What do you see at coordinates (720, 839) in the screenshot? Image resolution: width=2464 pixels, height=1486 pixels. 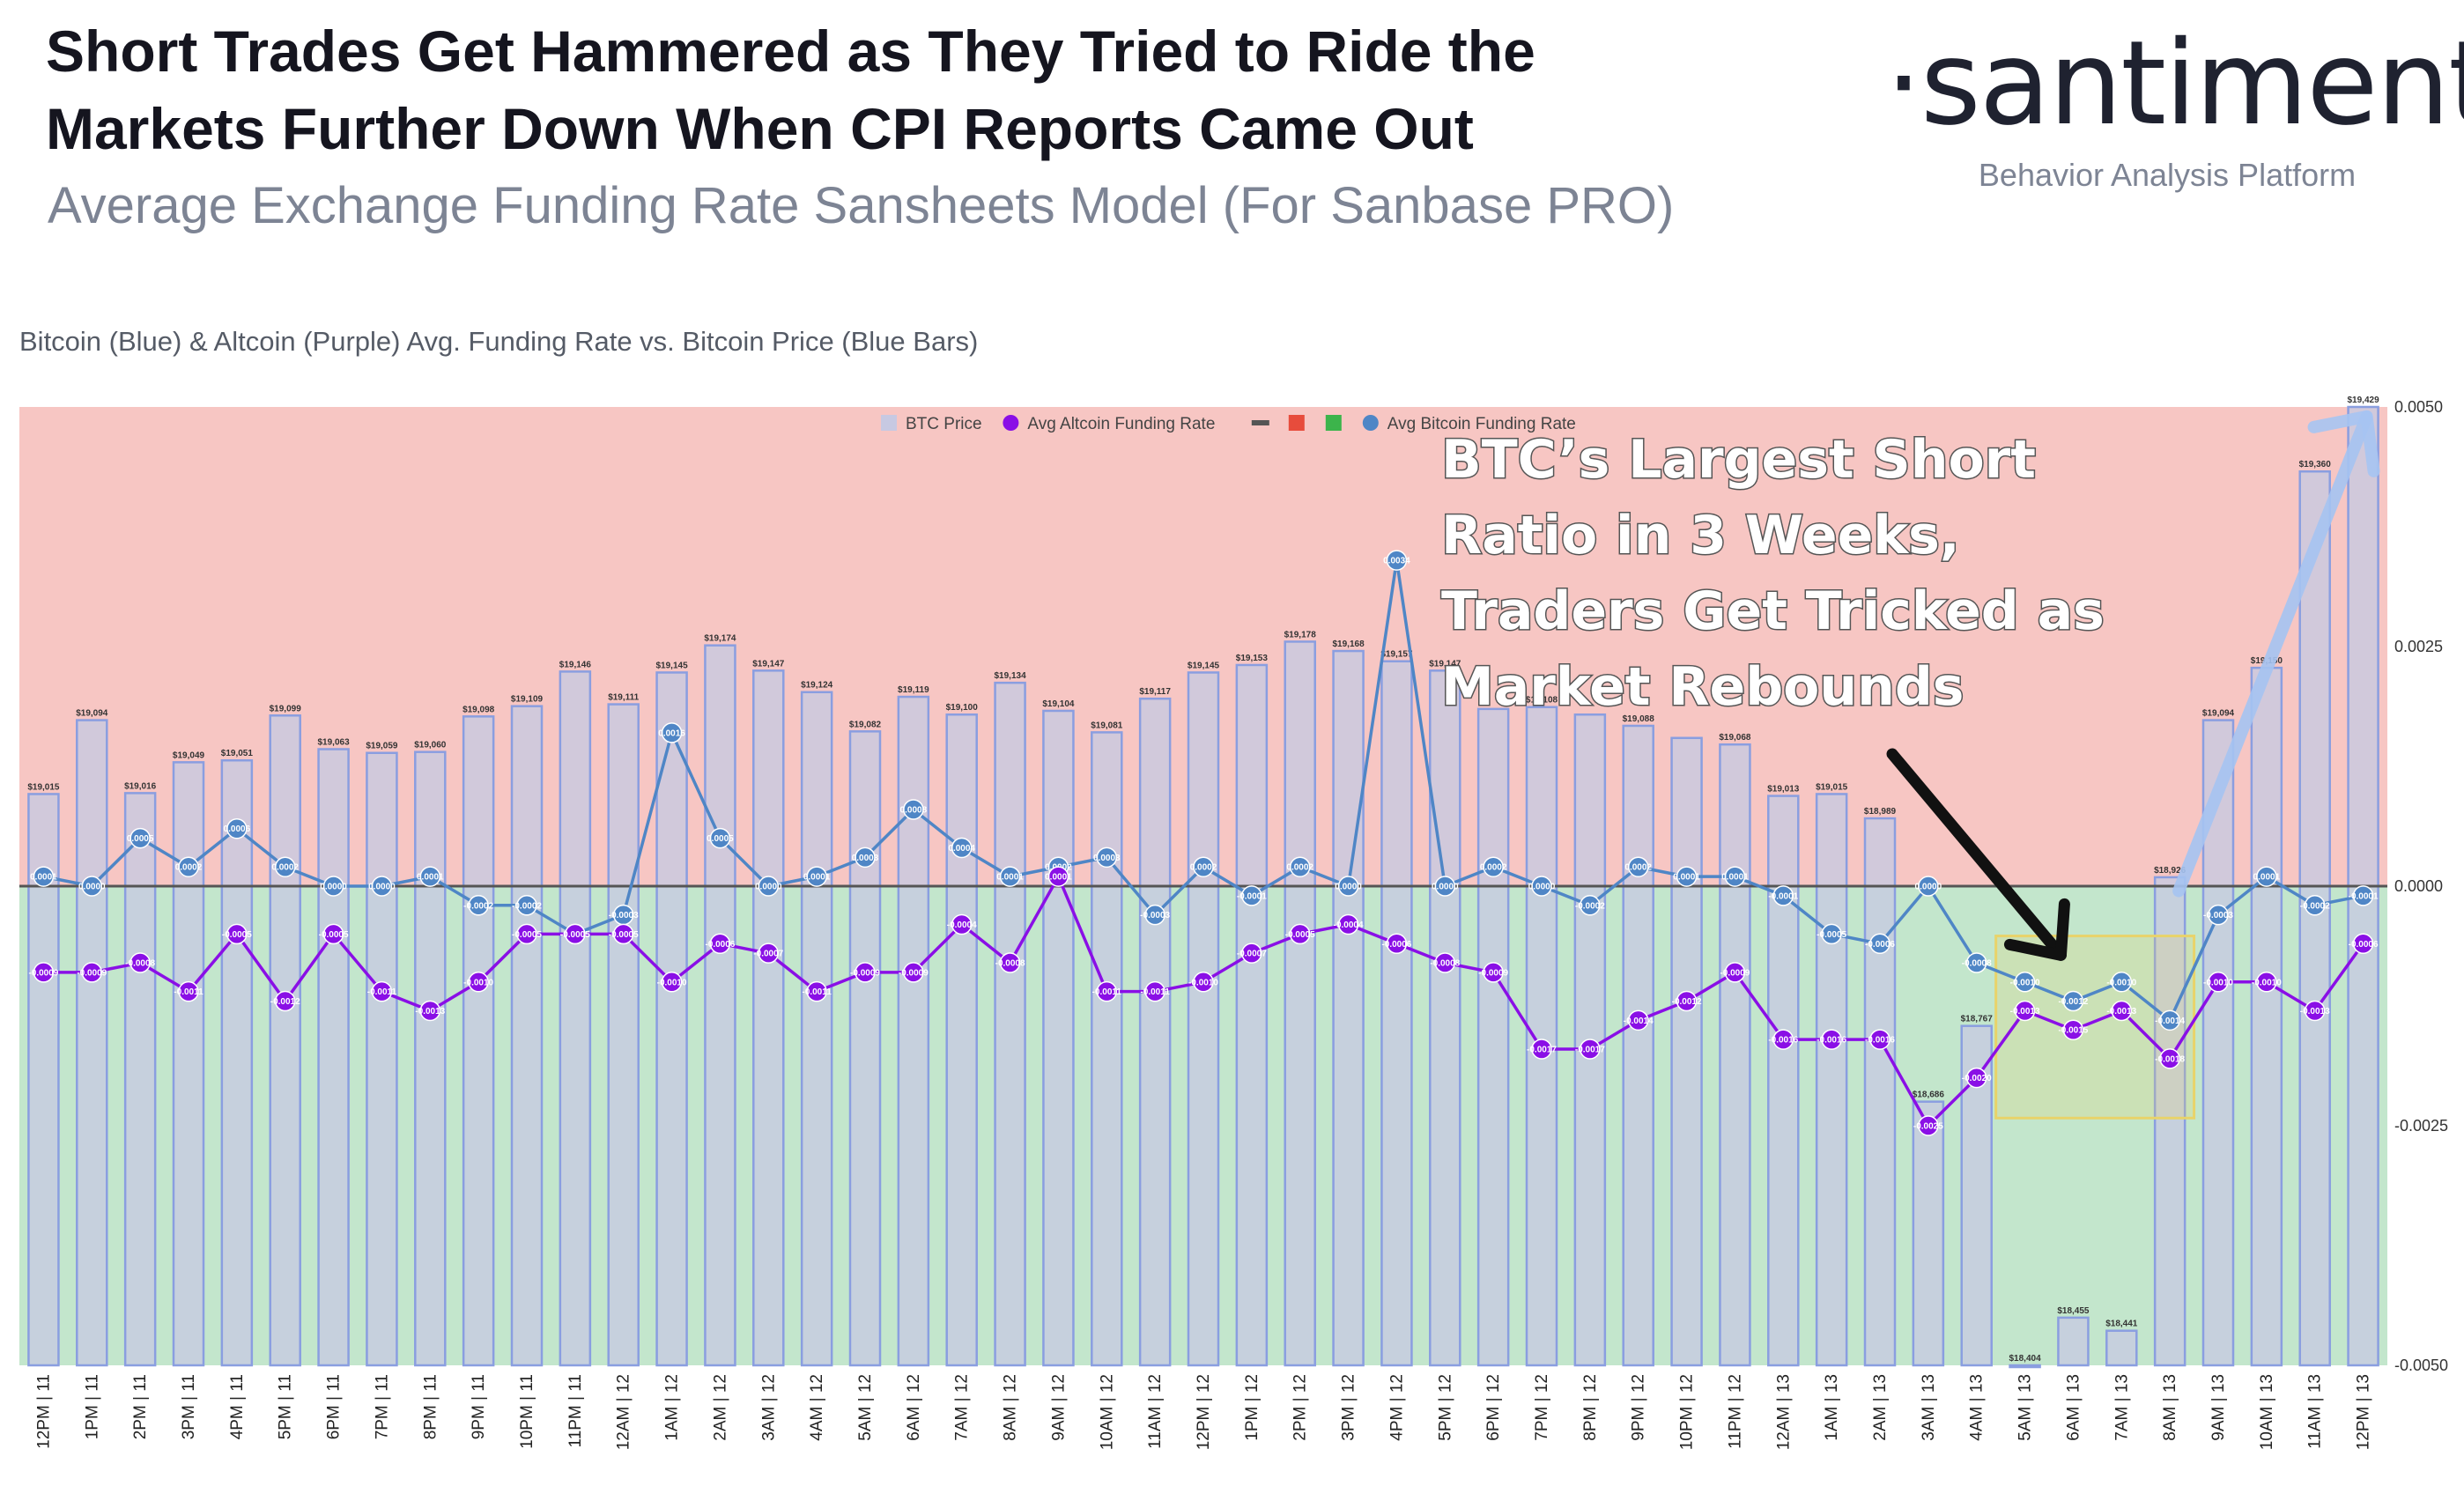 I see `bitcoin-funding-point-label: 0.0005` at bounding box center [720, 839].